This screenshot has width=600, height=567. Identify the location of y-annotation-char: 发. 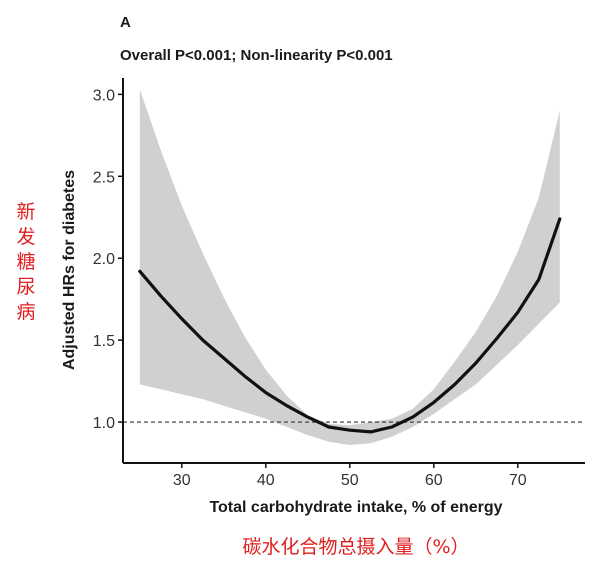
(25, 237).